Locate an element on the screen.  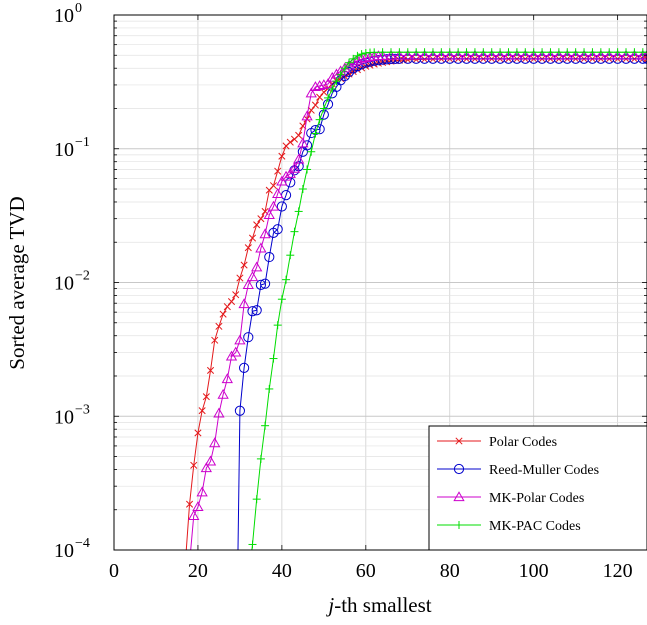
x-tick-label: 80 is located at coordinates (450, 571).